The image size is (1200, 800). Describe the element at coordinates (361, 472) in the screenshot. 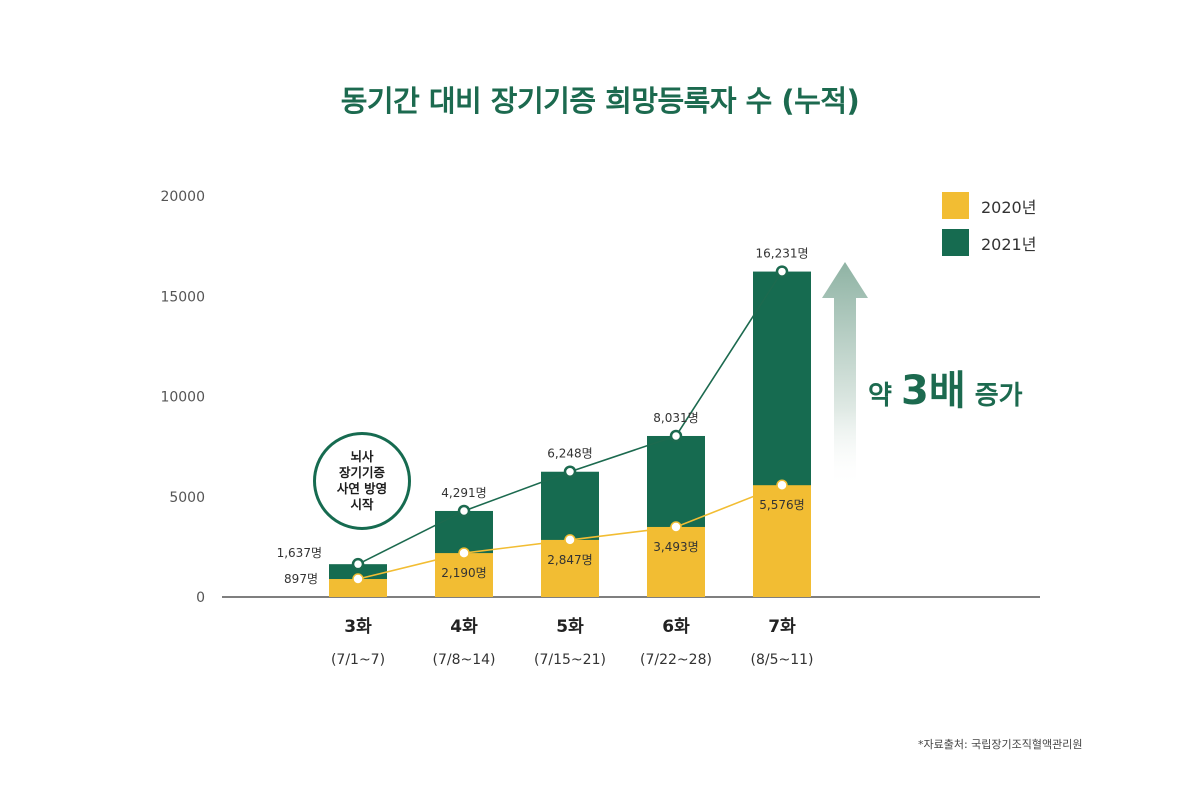

I see `callout-line: 장기기증` at that location.